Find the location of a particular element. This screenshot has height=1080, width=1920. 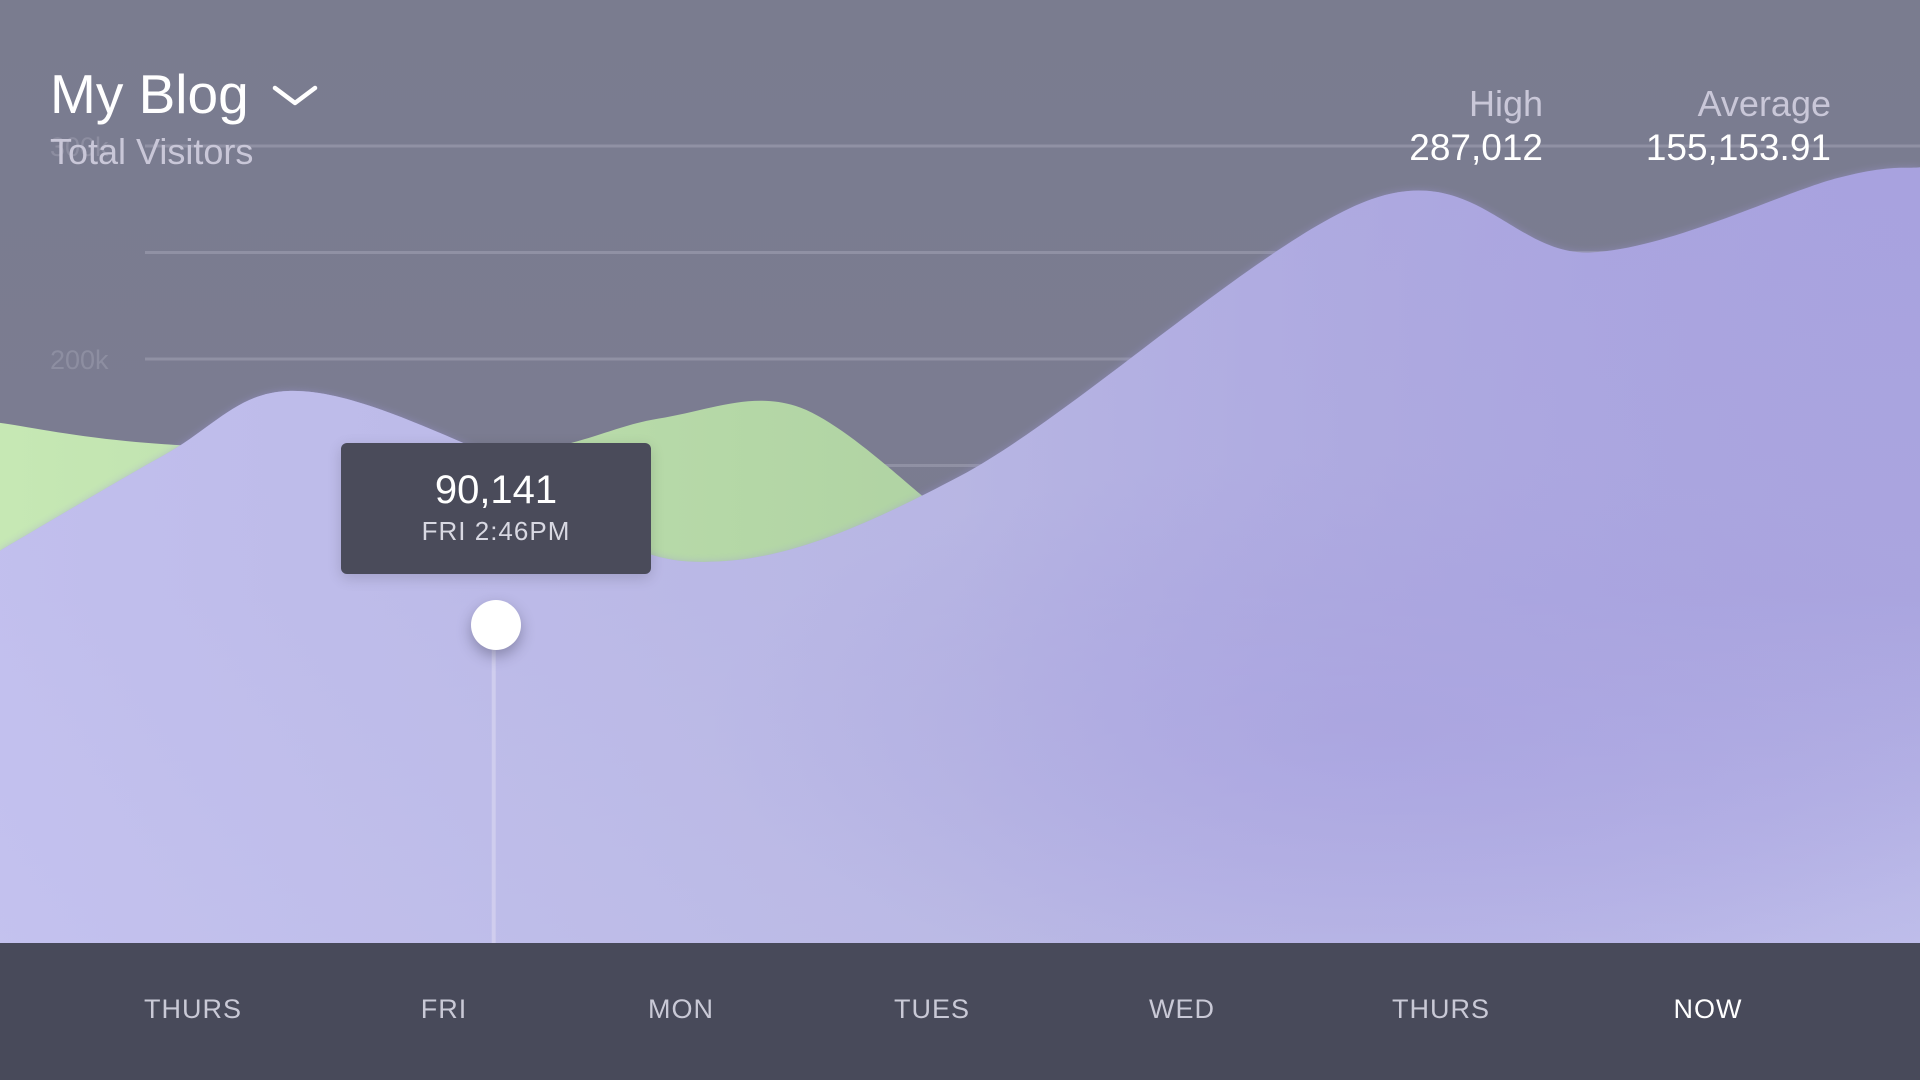

x-tick-mon: MON is located at coordinates (681, 1009).